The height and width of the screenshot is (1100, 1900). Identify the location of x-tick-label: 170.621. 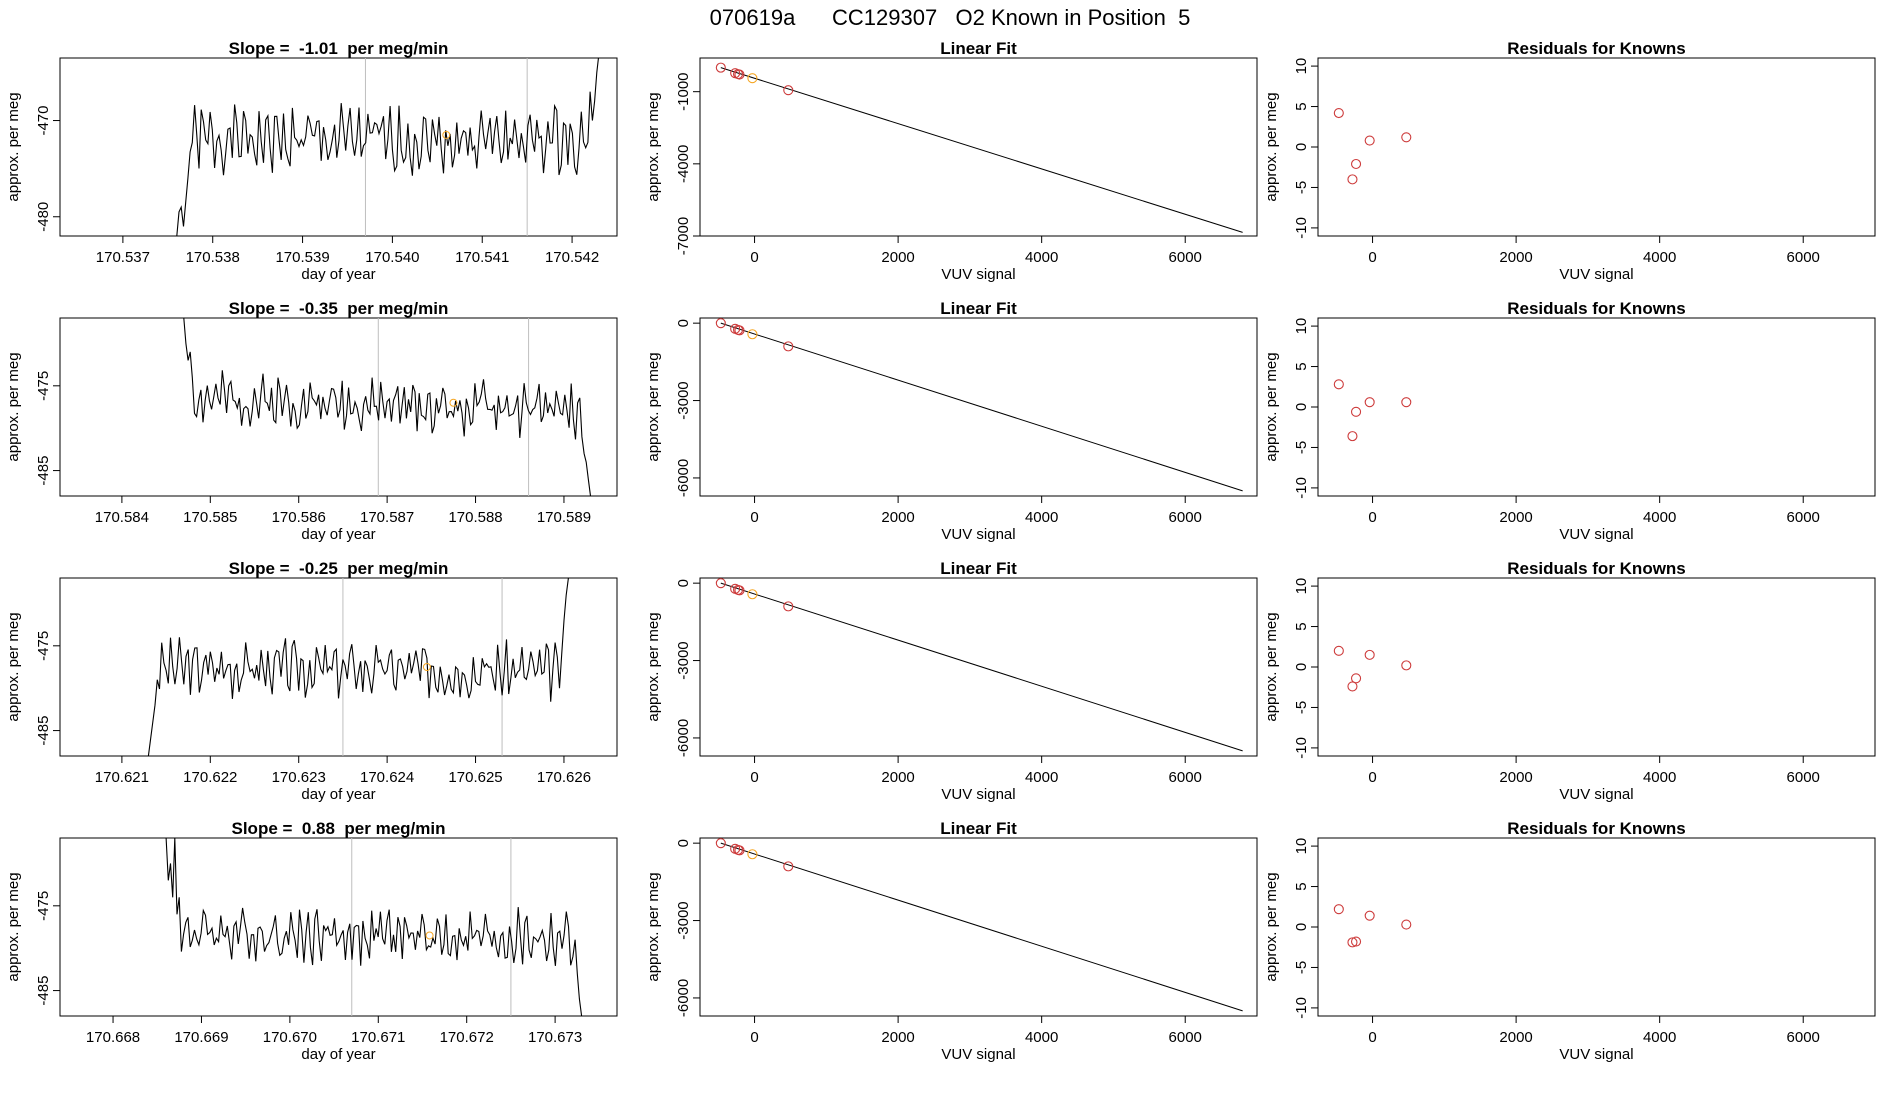
(122, 777).